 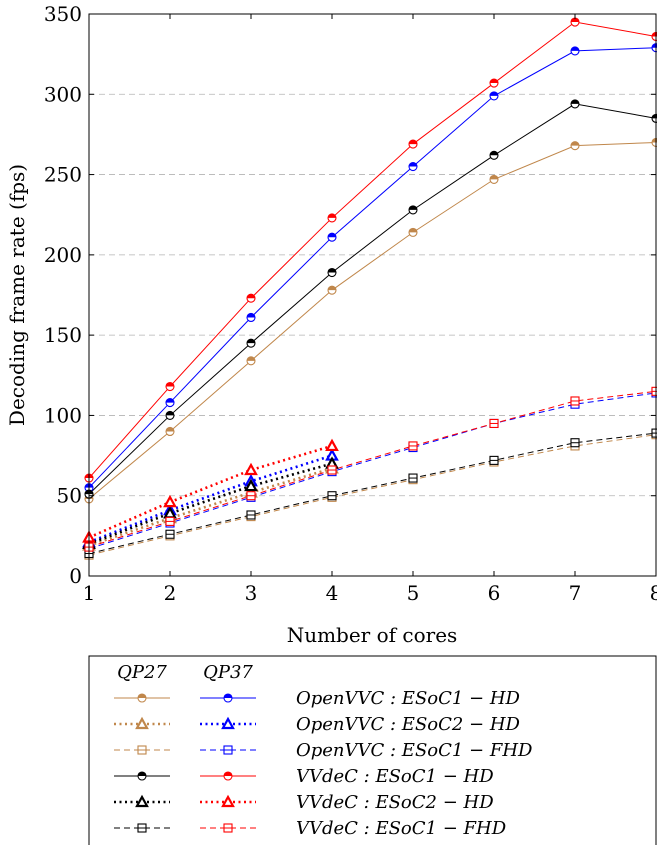 I want to click on x-tick-label: 8, so click(x=653, y=593).